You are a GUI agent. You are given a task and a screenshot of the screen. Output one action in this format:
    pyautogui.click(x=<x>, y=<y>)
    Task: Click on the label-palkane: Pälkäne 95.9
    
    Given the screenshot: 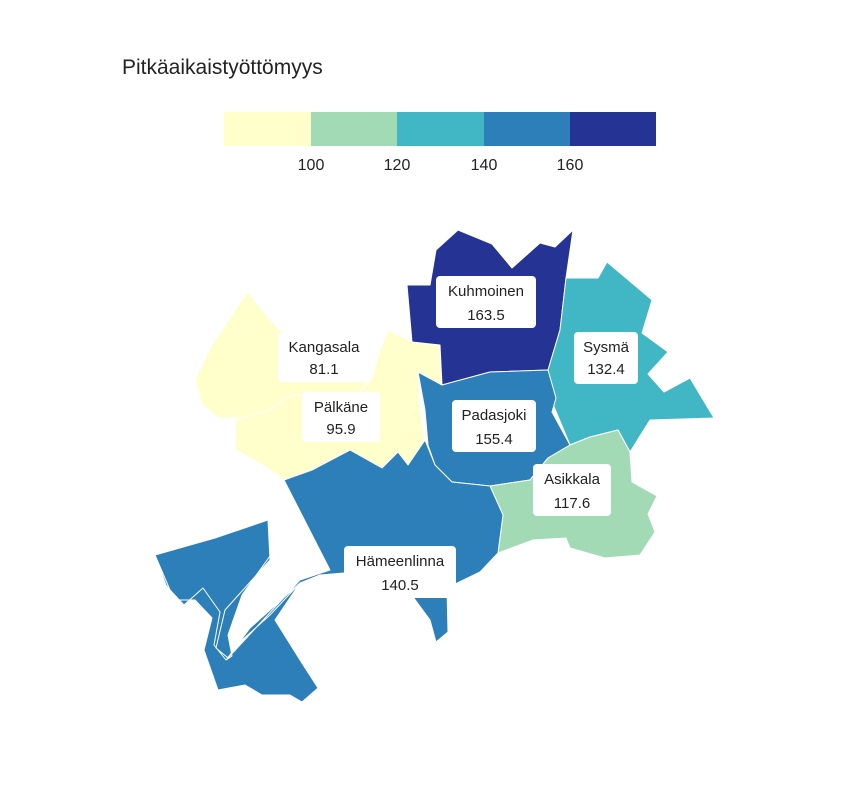 What is the action you would take?
    pyautogui.click(x=341, y=417)
    